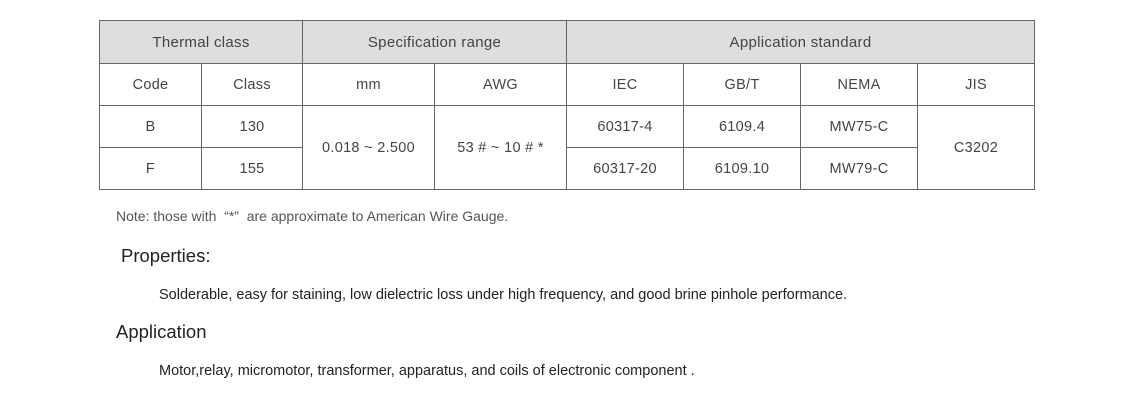  Describe the element at coordinates (625, 168) in the screenshot. I see `cell-iec: 60317-20` at that location.